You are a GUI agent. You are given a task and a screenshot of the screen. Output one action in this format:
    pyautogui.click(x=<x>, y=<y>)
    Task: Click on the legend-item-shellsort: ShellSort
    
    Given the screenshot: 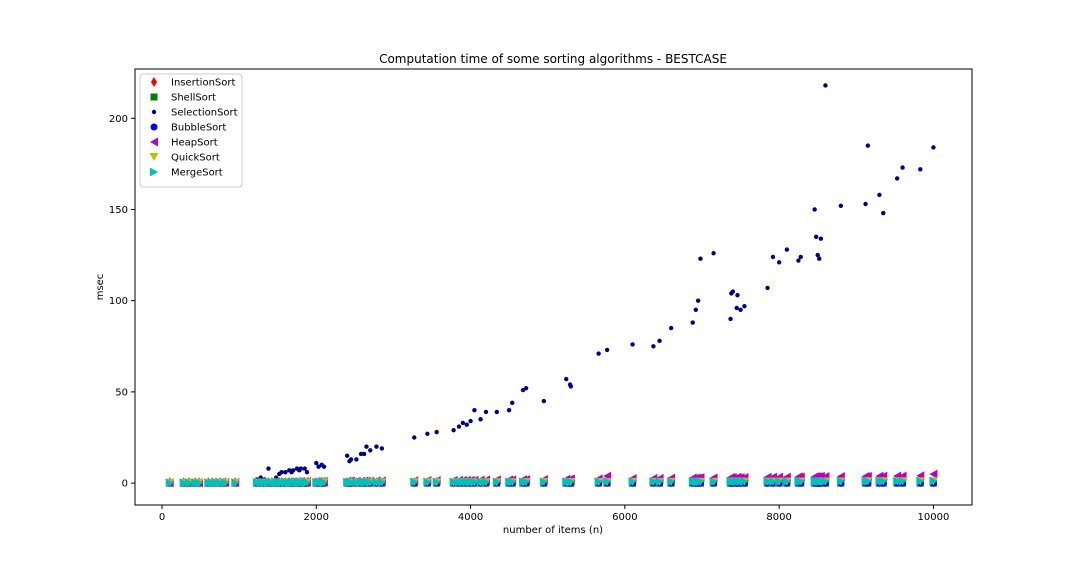 What is the action you would take?
    pyautogui.click(x=183, y=98)
    